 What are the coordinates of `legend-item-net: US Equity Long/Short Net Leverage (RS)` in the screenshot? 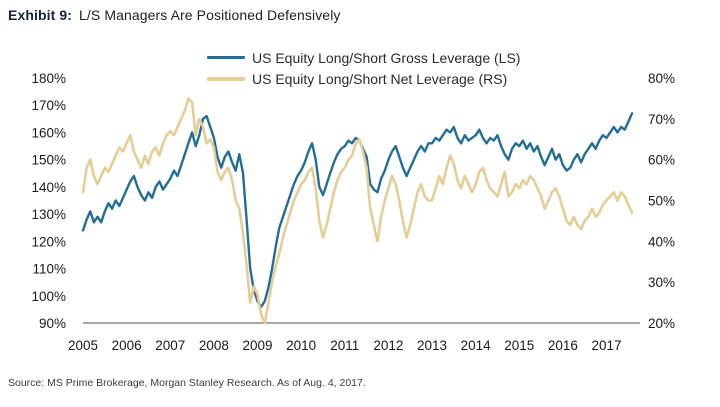 It's located at (363, 78).